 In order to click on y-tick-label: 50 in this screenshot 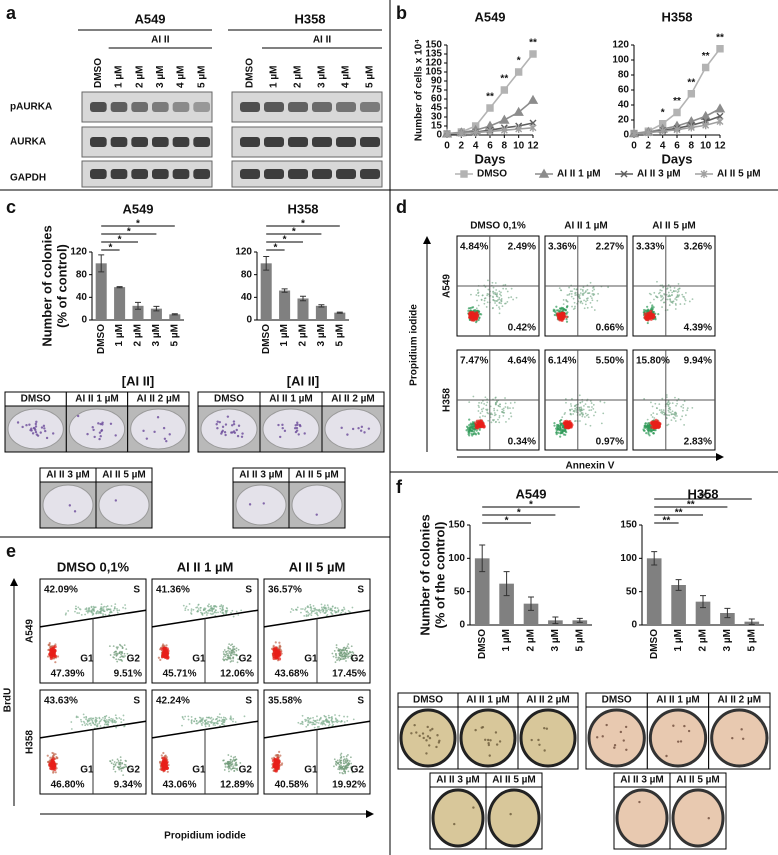, I will do `click(632, 591)`.